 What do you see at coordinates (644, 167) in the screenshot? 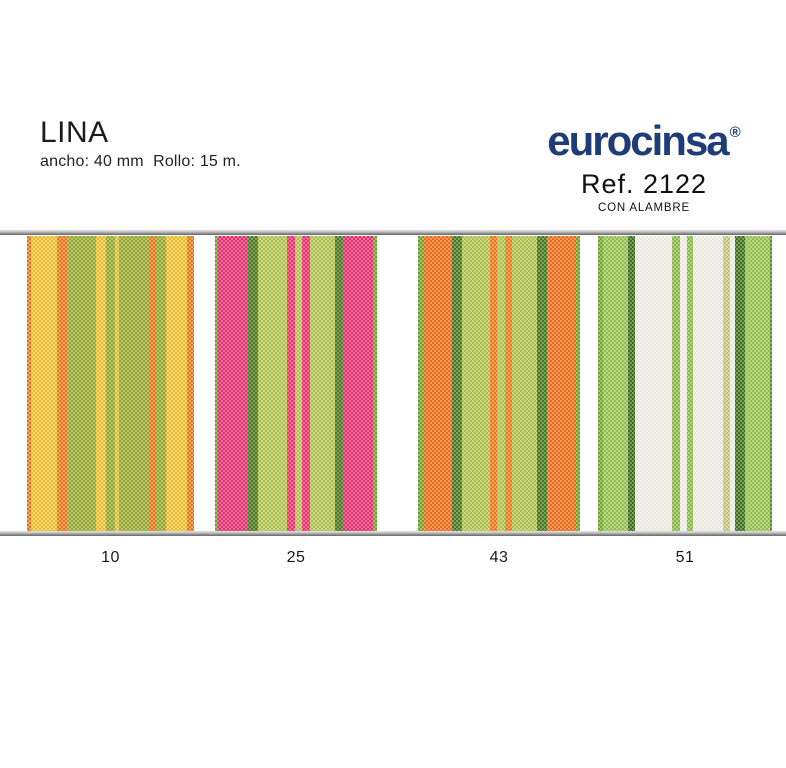
I see `brand-block: eurocinsa ® Ref. 2122 CON ALAMBRE` at bounding box center [644, 167].